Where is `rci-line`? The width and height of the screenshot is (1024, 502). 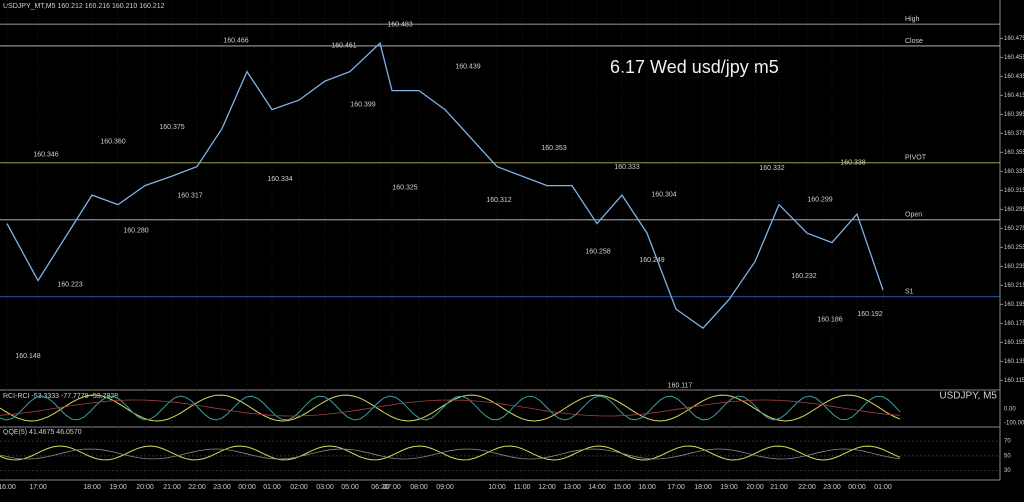 rci-line is located at coordinates (450, 408).